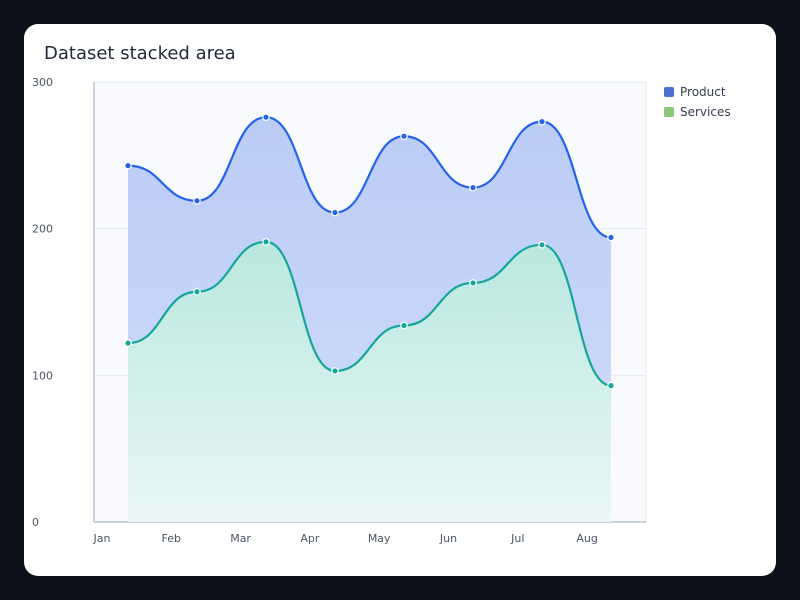 This screenshot has height=600, width=800. What do you see at coordinates (35, 522) in the screenshot?
I see `y-tick-label: 0` at bounding box center [35, 522].